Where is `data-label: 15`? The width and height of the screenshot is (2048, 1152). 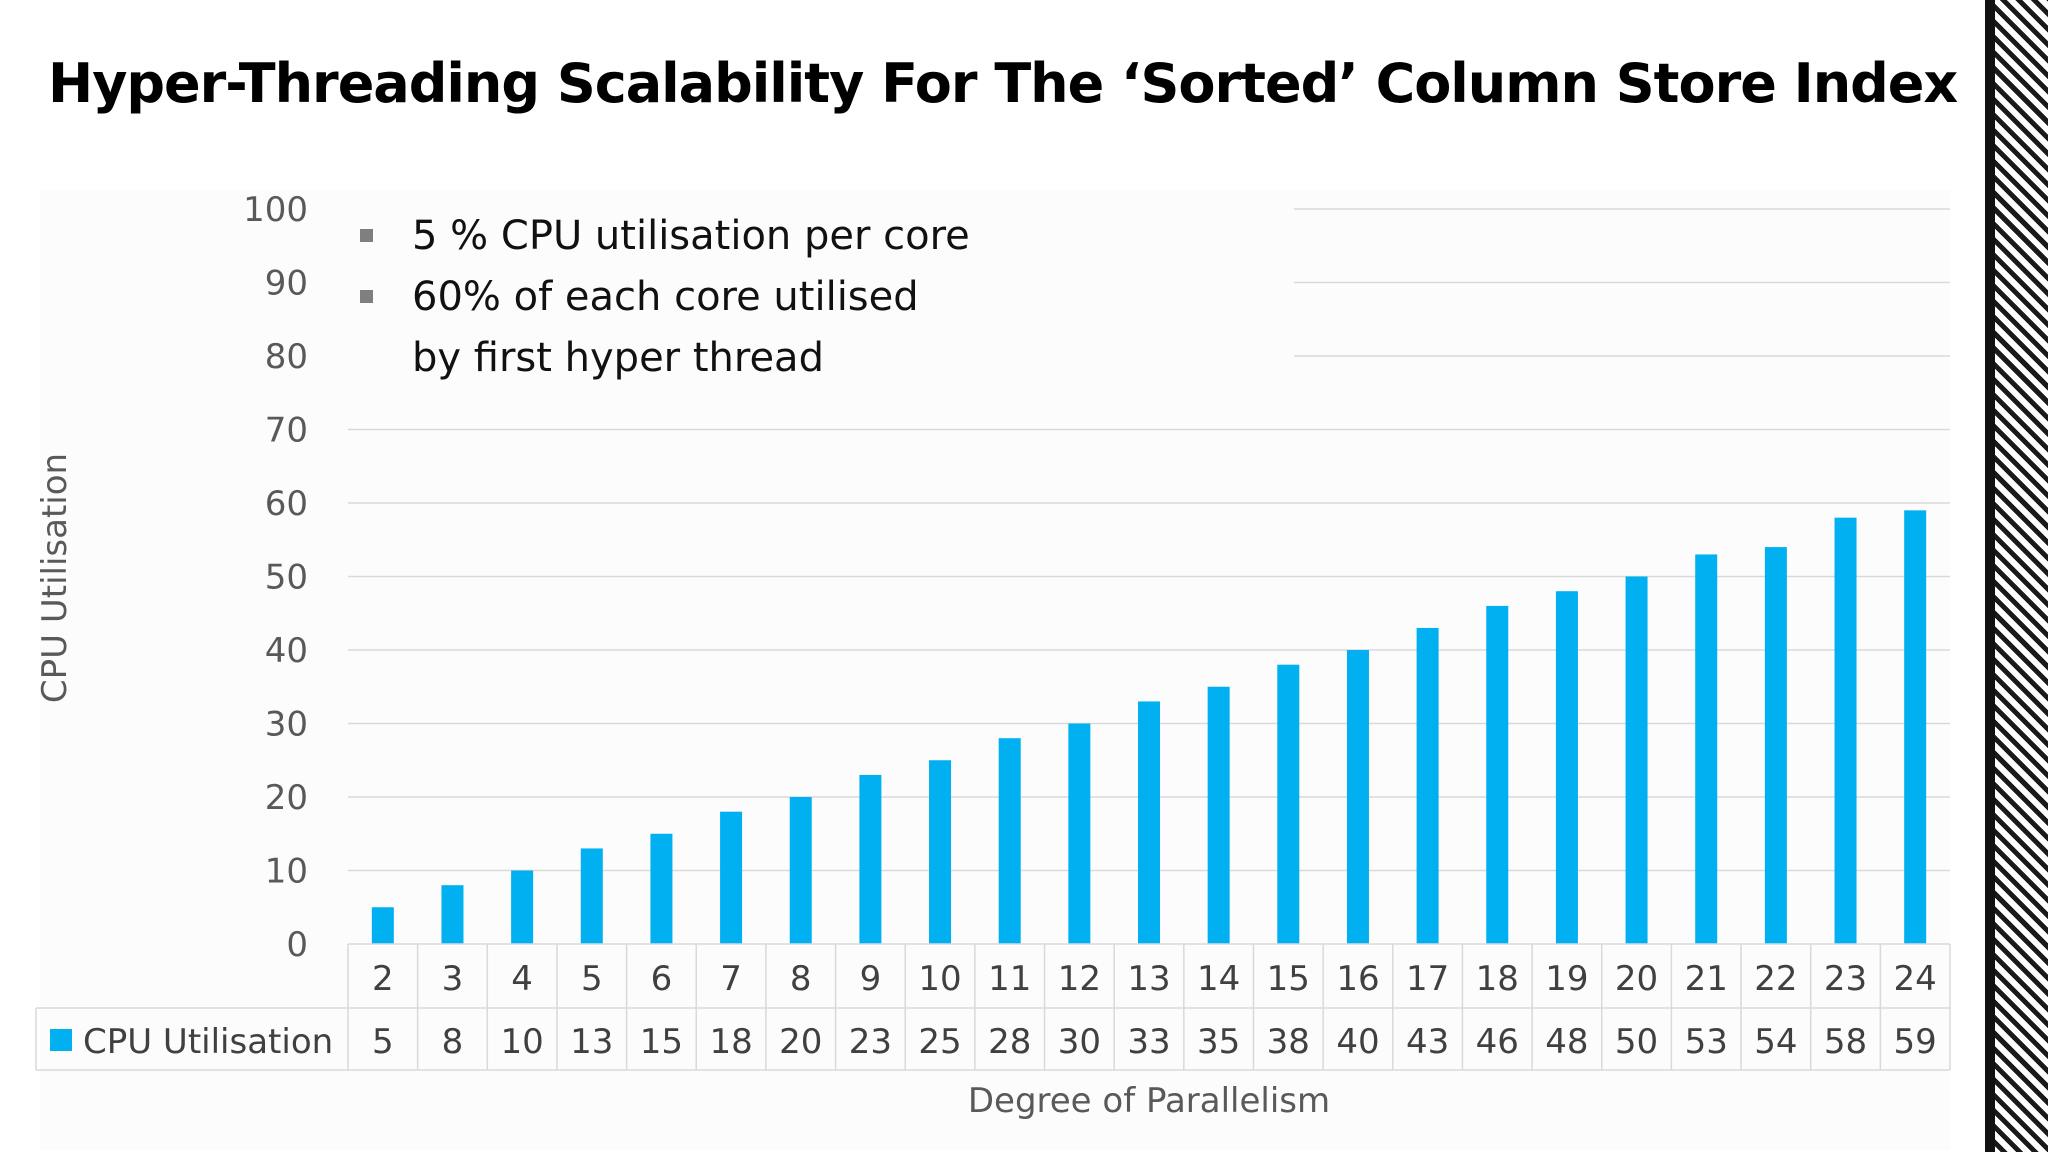
data-label: 15 is located at coordinates (661, 1042).